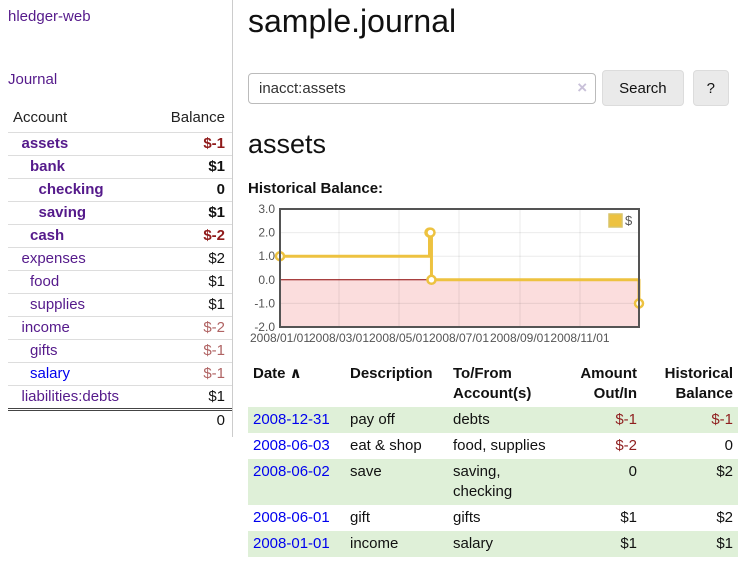 The height and width of the screenshot is (582, 742). I want to click on account-link-salary: salary, so click(50, 373).